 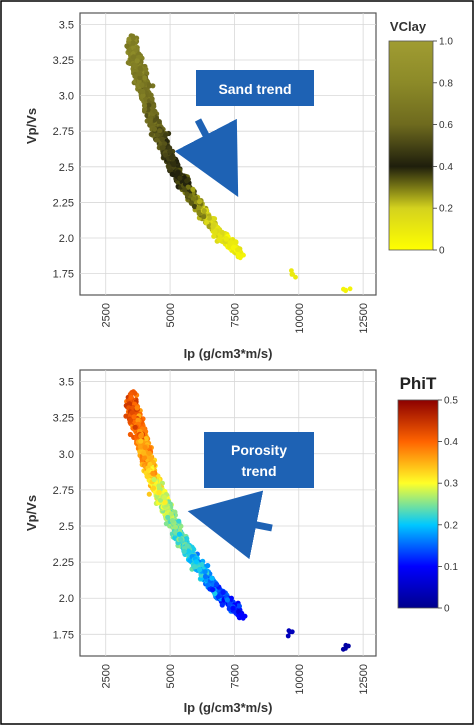 I want to click on y-tick-label: 3.25, so click(x=63, y=419).